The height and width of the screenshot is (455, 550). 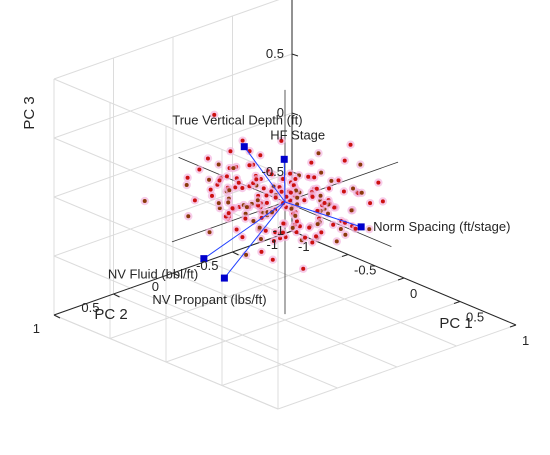 I want to click on x-axis-title: PC 1, so click(x=455, y=323).